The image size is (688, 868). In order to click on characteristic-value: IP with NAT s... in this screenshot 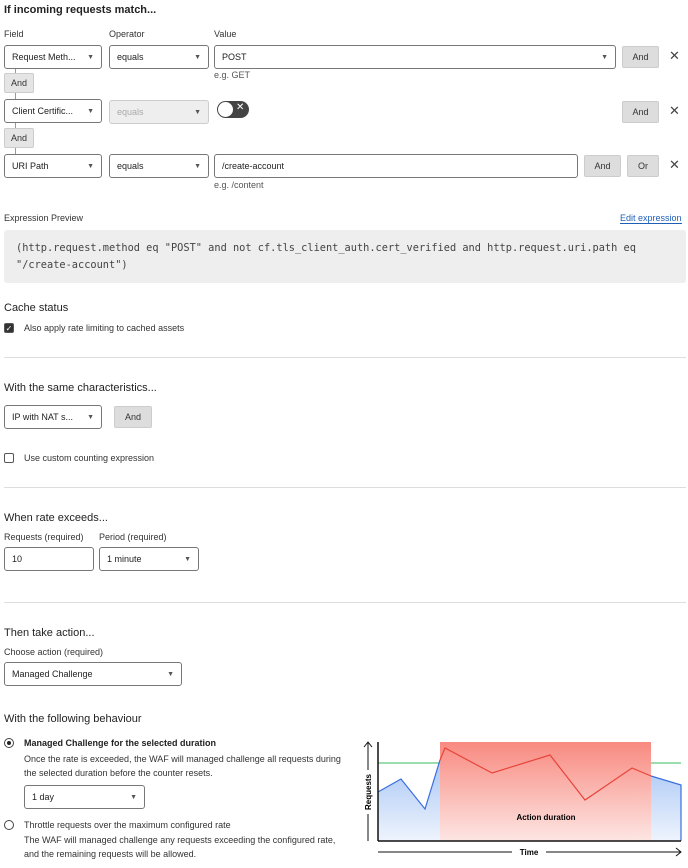, I will do `click(43, 417)`.